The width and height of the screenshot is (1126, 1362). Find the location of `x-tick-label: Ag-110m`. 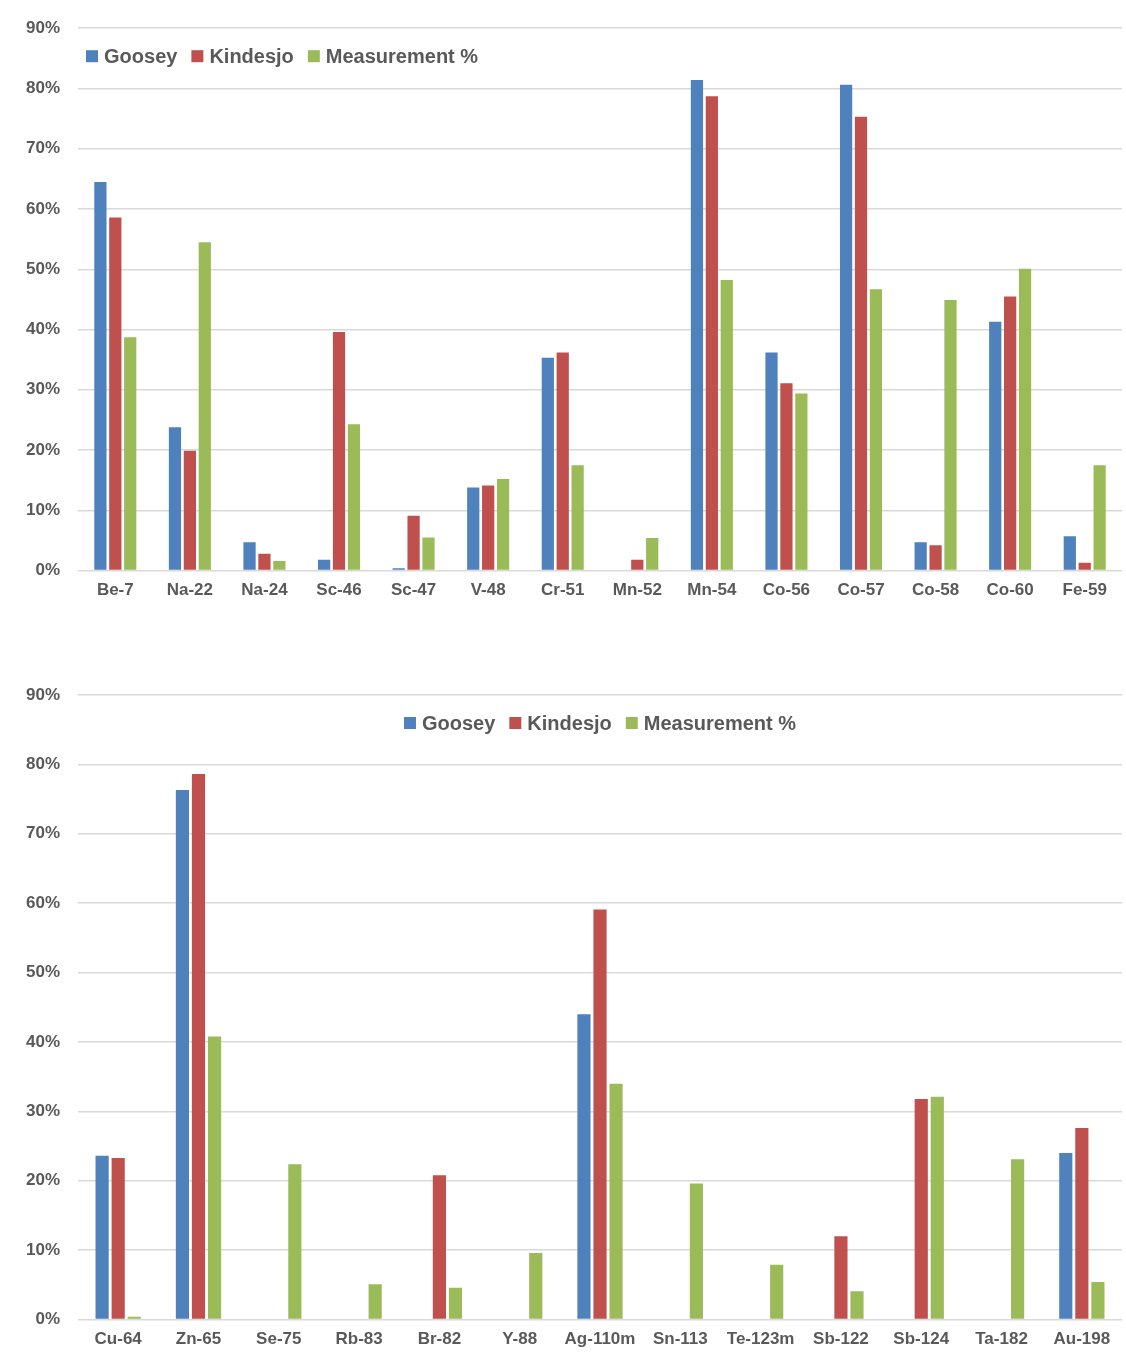

x-tick-label: Ag-110m is located at coordinates (600, 1339).